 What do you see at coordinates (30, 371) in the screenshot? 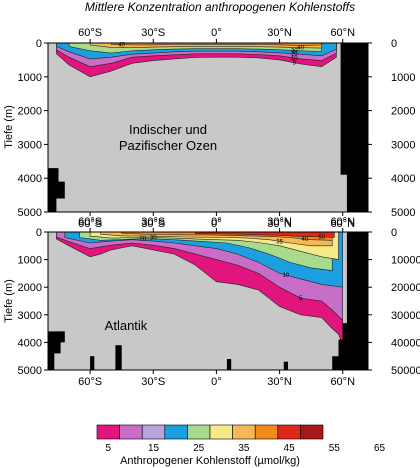
I see `y-tick-label-left: 5000` at bounding box center [30, 371].